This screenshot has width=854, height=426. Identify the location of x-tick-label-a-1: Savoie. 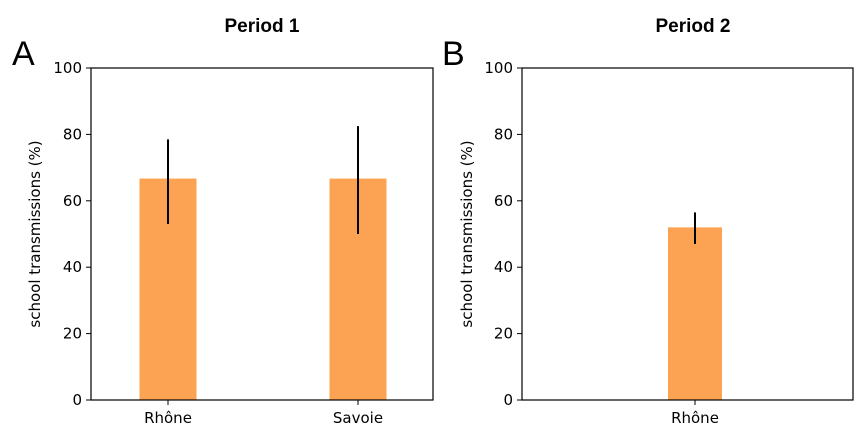
(358, 417).